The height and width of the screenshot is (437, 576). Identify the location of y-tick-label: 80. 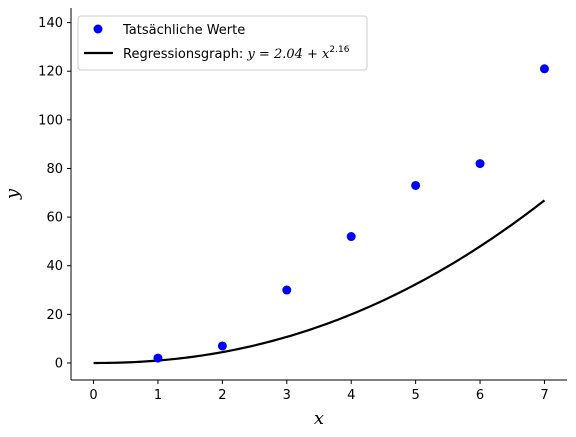
(54, 169).